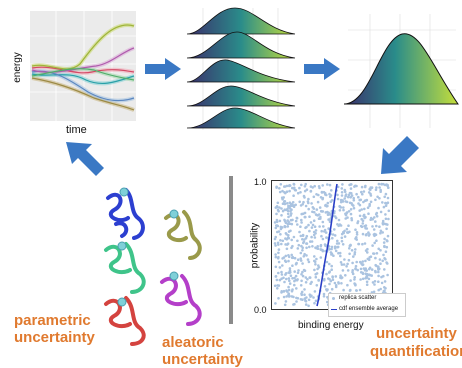 The image size is (462, 368). What do you see at coordinates (255, 245) in the screenshot?
I see `scatter-ylabel: probability` at bounding box center [255, 245].